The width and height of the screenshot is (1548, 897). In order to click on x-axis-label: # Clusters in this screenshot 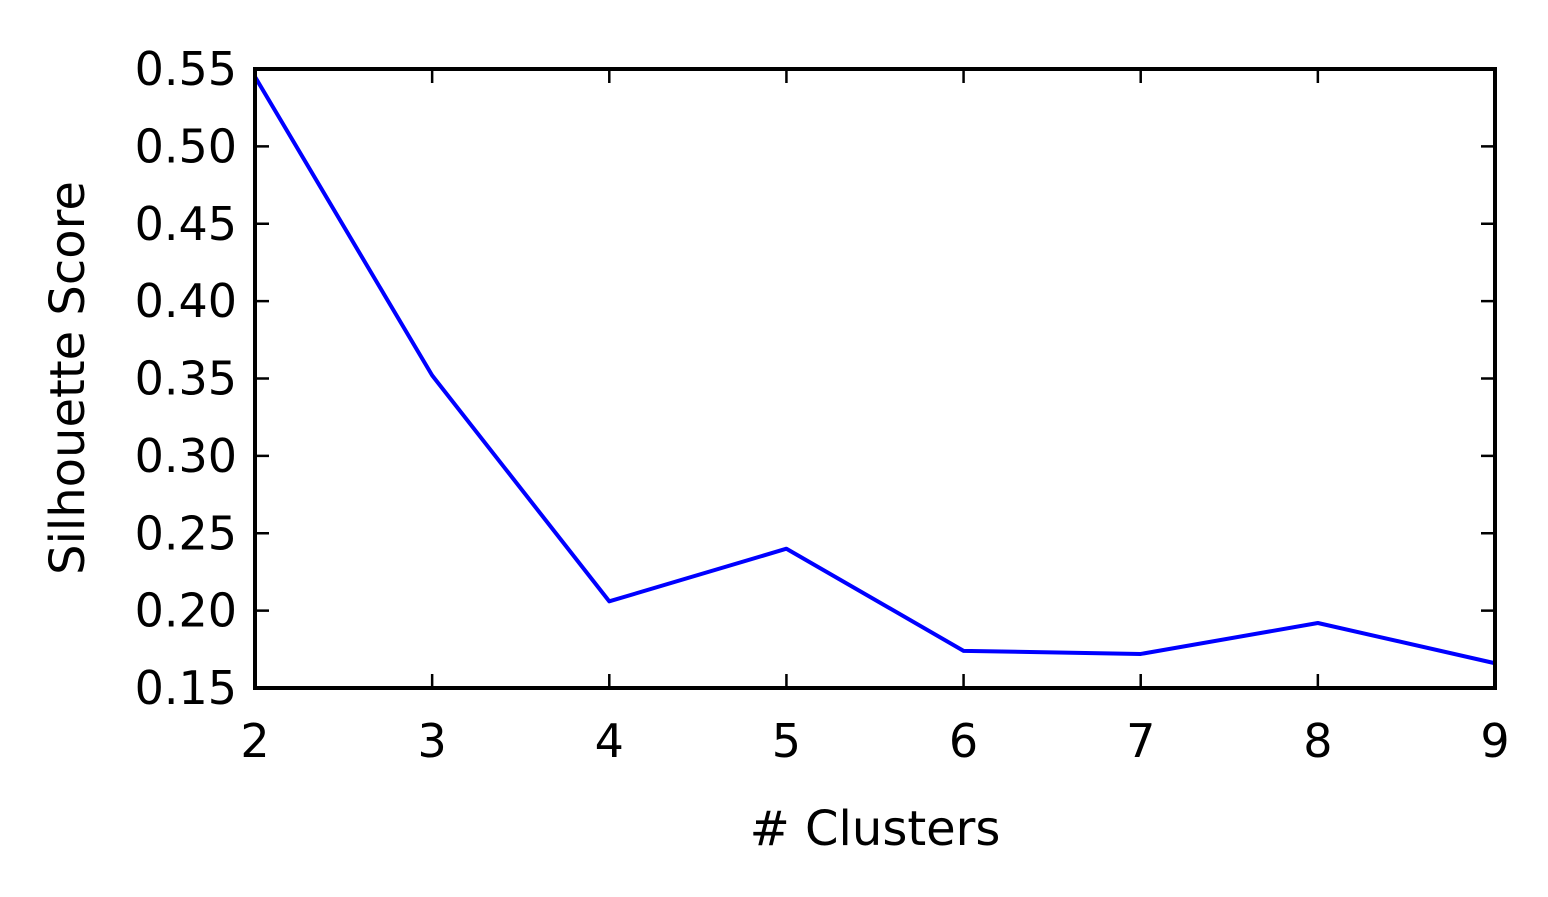, I will do `click(875, 829)`.